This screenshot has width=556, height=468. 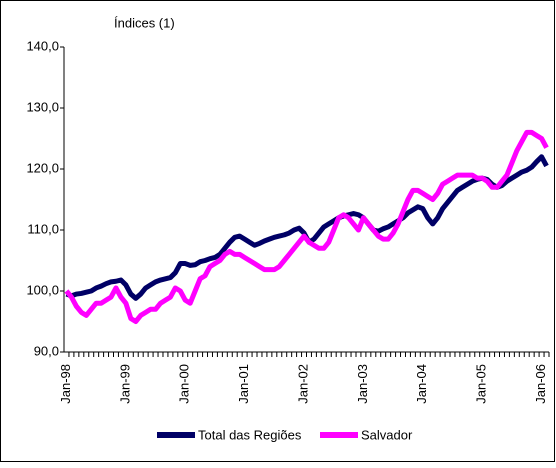 What do you see at coordinates (42, 289) in the screenshot?
I see `y-tick-label: 100,0` at bounding box center [42, 289].